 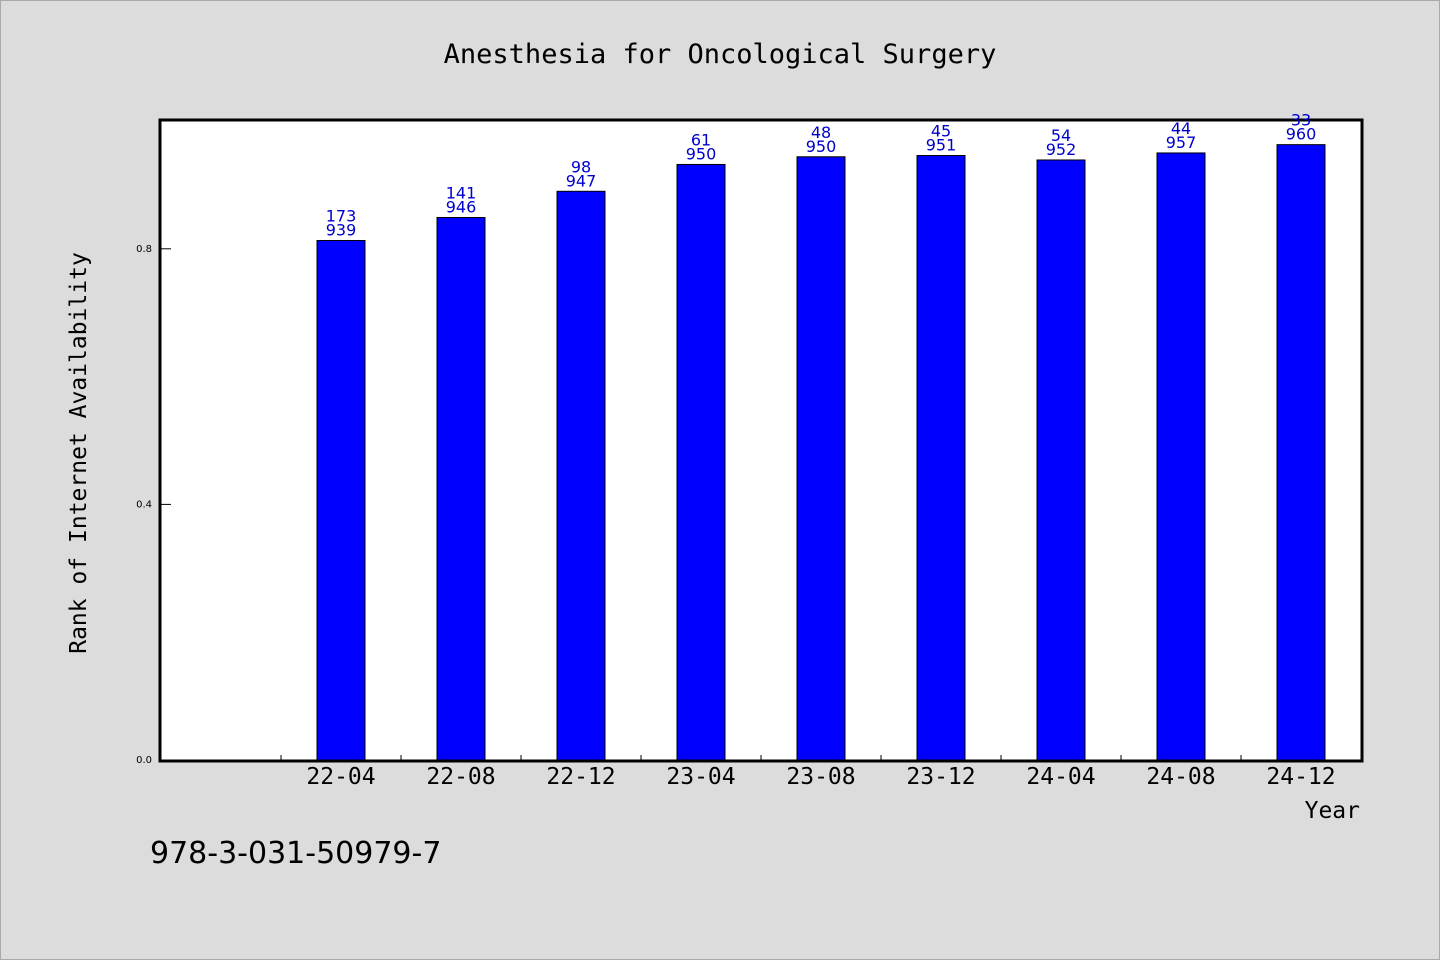 I want to click on y-axis: 0.0 0.4 0.8, so click(x=153, y=505).